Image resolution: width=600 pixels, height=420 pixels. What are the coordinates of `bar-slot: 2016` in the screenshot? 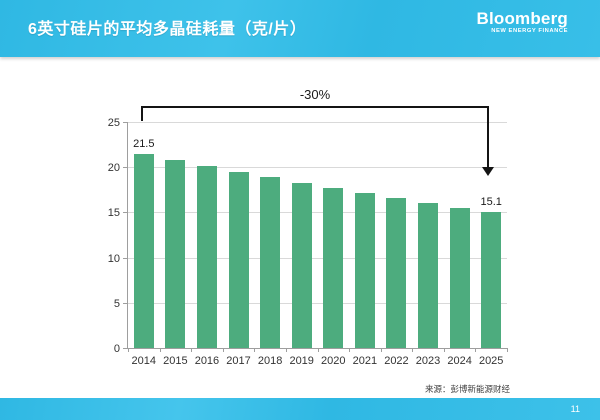 It's located at (207, 244).